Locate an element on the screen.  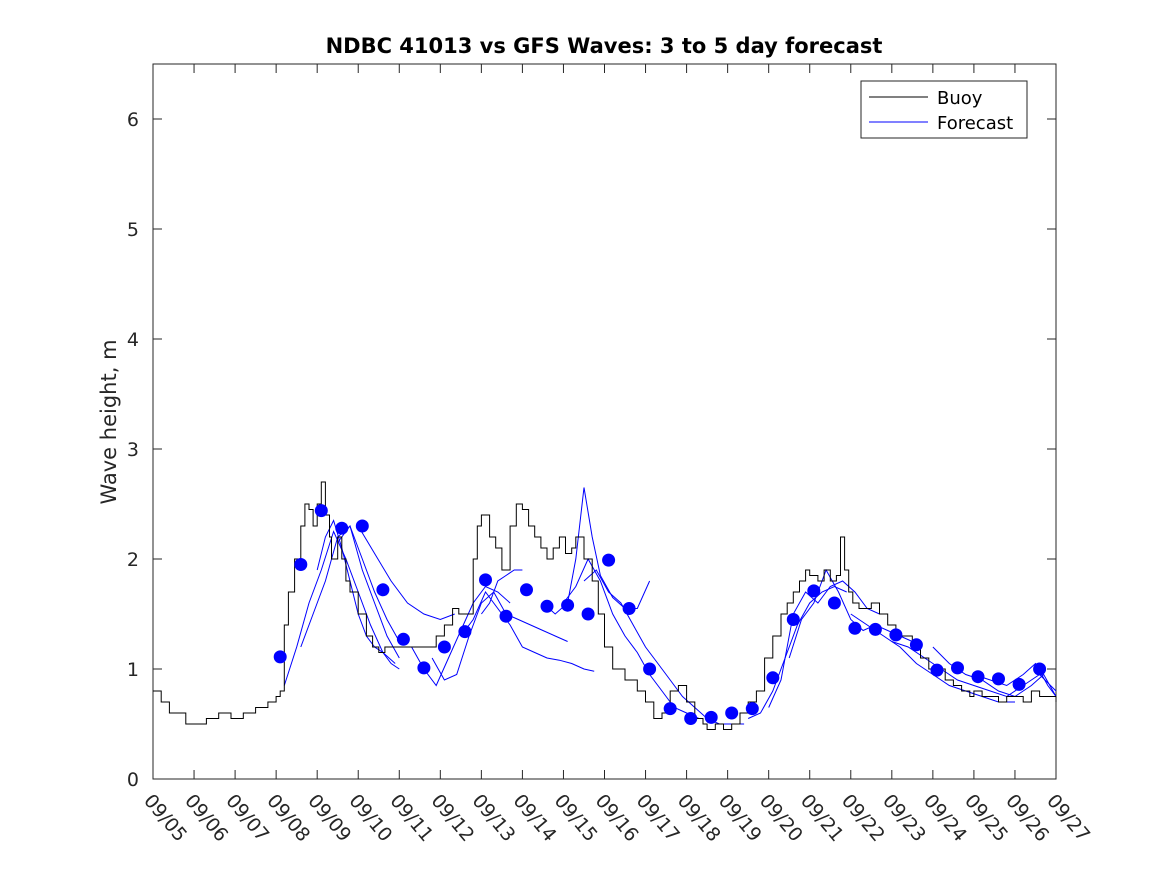
y-tick-label: 4 is located at coordinates (133, 340).